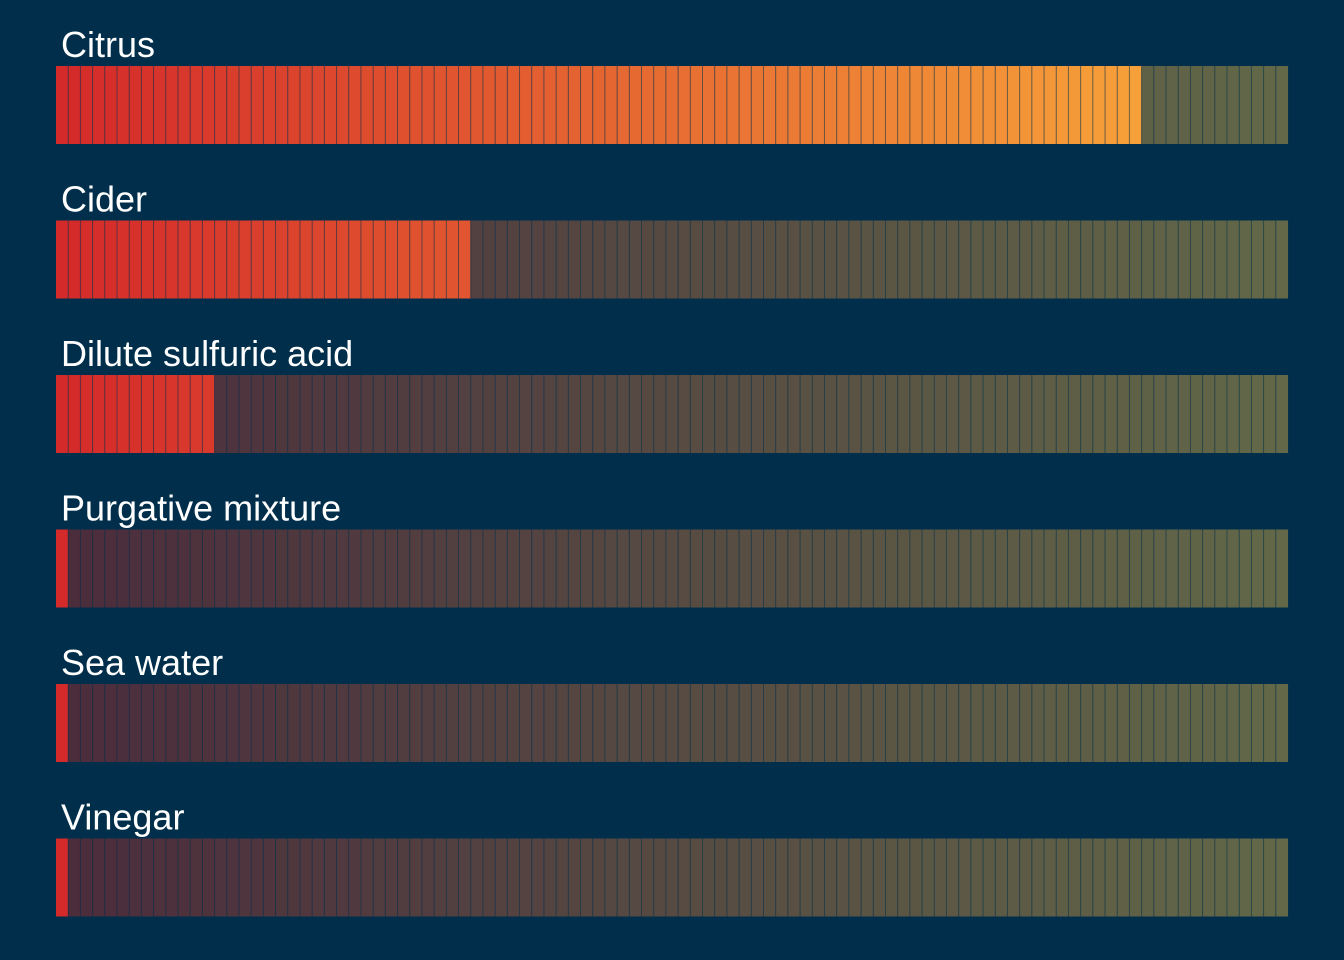 Image resolution: width=1344 pixels, height=960 pixels. Describe the element at coordinates (108, 44) in the screenshot. I see `row-label: Citrus` at that location.